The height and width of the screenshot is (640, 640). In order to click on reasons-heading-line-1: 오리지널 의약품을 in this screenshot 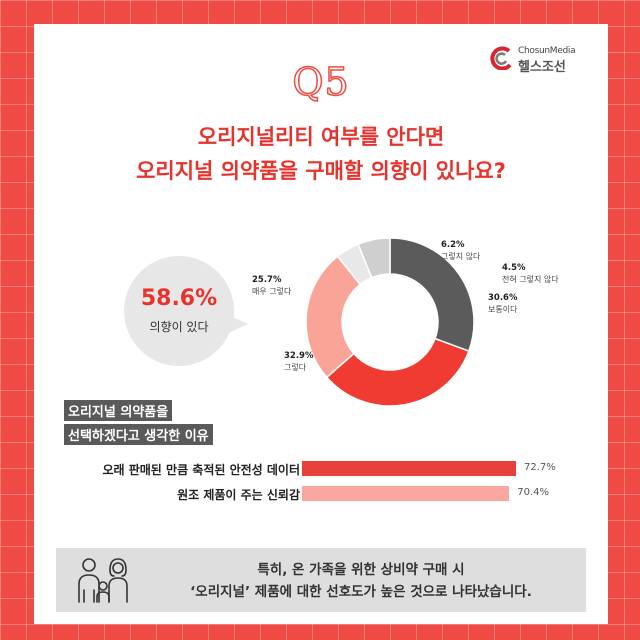, I will do `click(118, 410)`.